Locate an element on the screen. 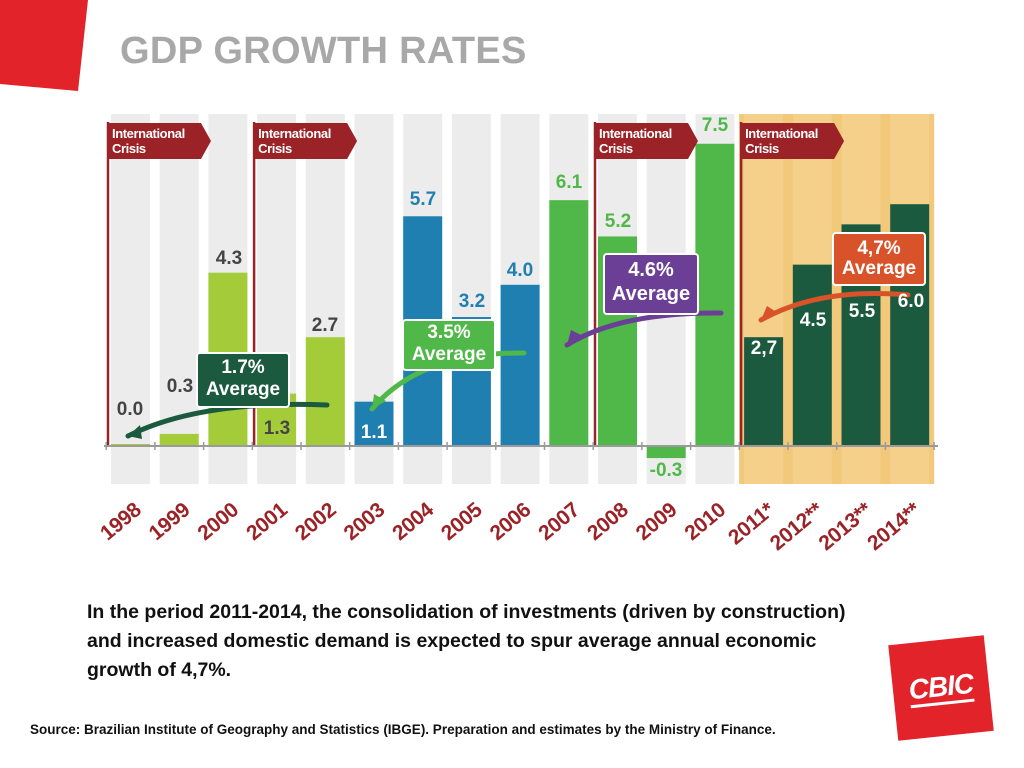  value-label-1998: 0.0 is located at coordinates (130, 409).